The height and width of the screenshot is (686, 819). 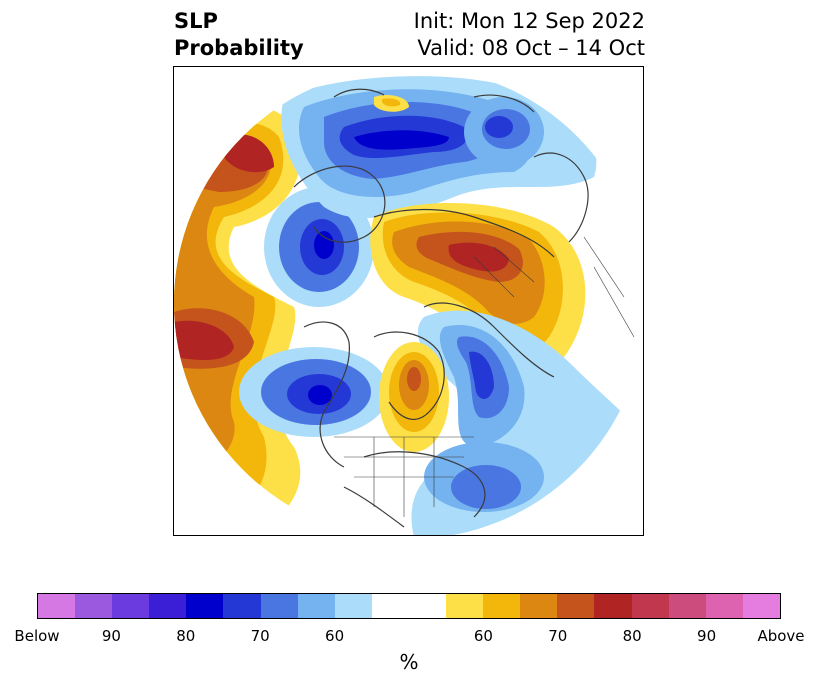 What do you see at coordinates (237, 321) in the screenshot?
I see `anomaly-pacific-high` at bounding box center [237, 321].